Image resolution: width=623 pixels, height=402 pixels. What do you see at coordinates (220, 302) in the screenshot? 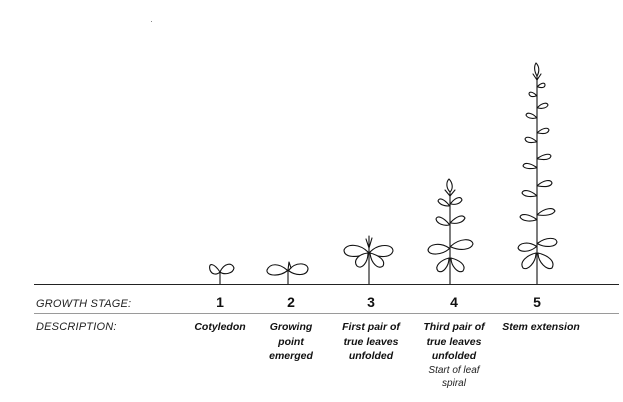
I see `stage-number-1: 1` at bounding box center [220, 302].